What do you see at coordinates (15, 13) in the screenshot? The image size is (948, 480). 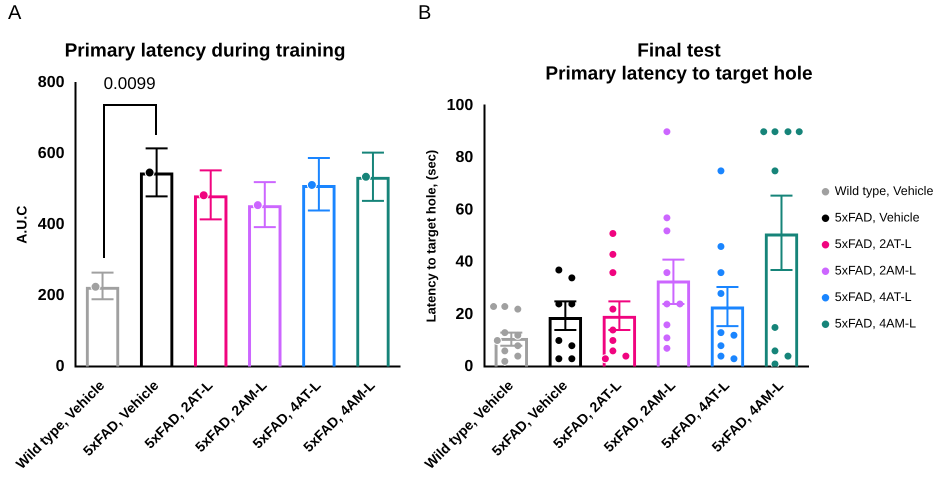 I see `text: A` at bounding box center [15, 13].